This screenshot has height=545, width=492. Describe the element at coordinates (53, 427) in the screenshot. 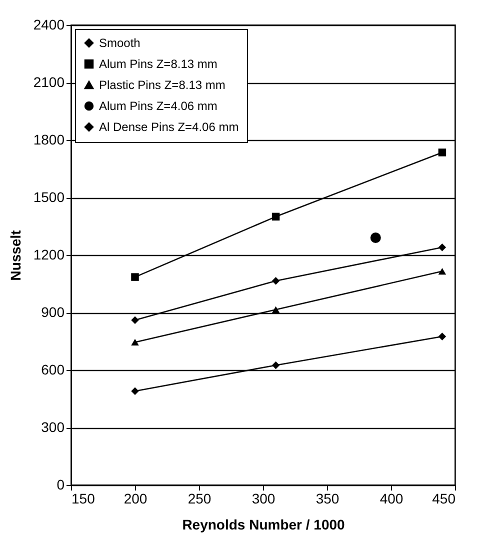

I see `y-tick-label: 300` at that location.